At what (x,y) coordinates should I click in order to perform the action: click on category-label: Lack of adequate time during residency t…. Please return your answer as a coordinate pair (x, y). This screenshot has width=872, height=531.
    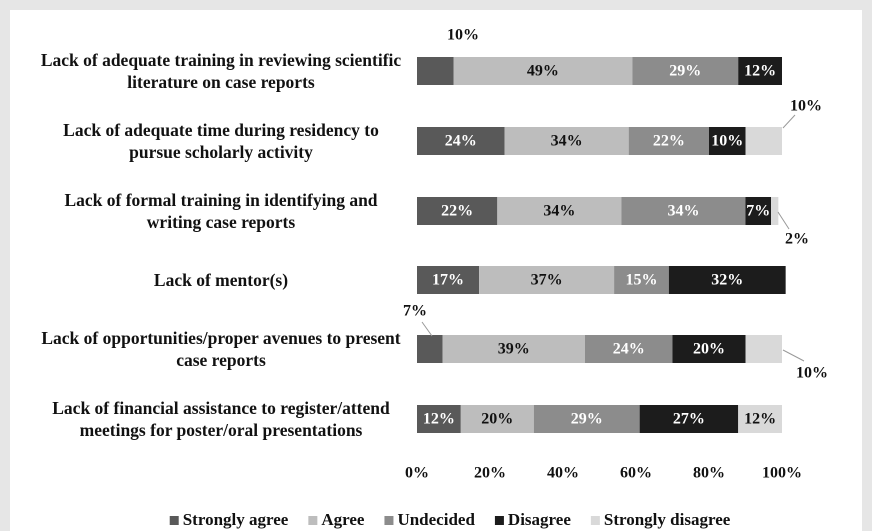
    Looking at the image, I should click on (221, 141).